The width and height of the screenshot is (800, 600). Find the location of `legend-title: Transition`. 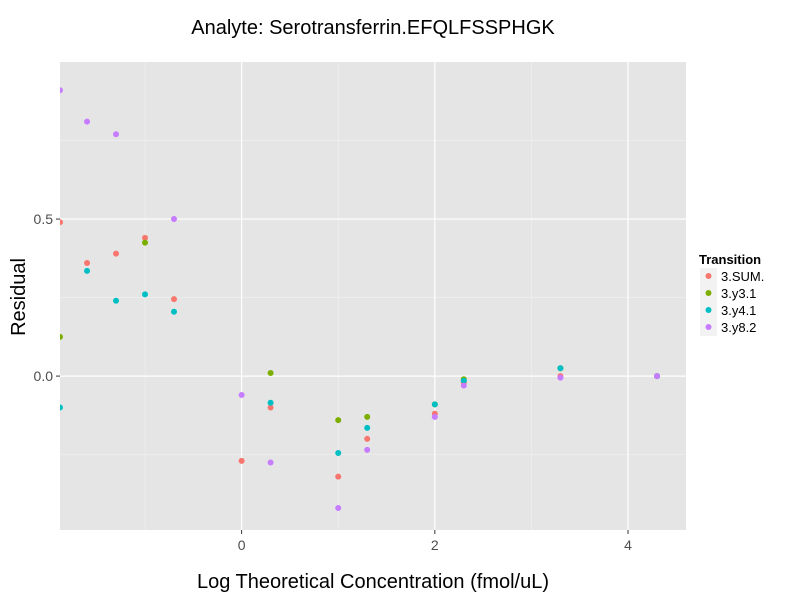

legend-title: Transition is located at coordinates (730, 259).